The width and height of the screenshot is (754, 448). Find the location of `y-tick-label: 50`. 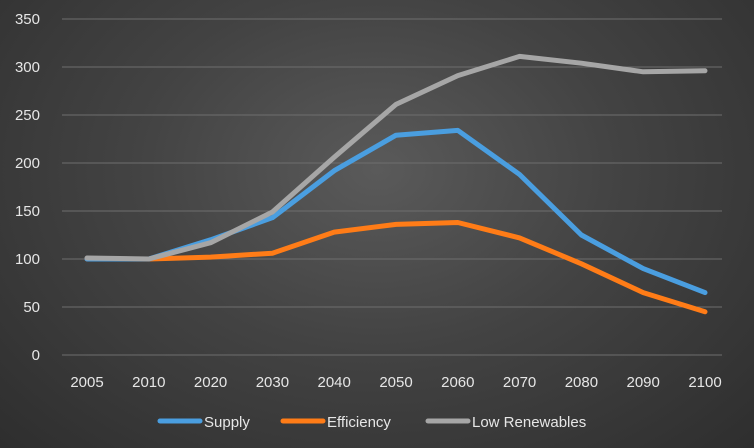

y-tick-label: 50 is located at coordinates (31, 307).